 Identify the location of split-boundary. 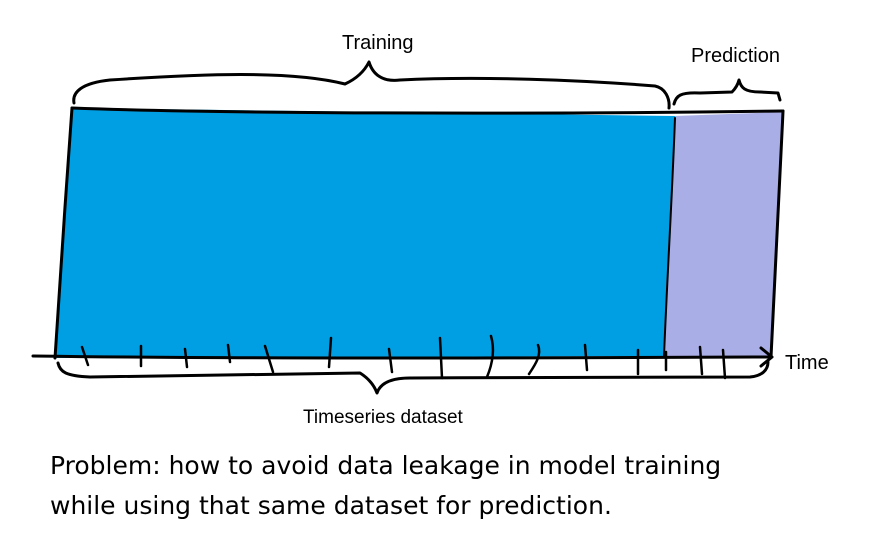
(669, 237).